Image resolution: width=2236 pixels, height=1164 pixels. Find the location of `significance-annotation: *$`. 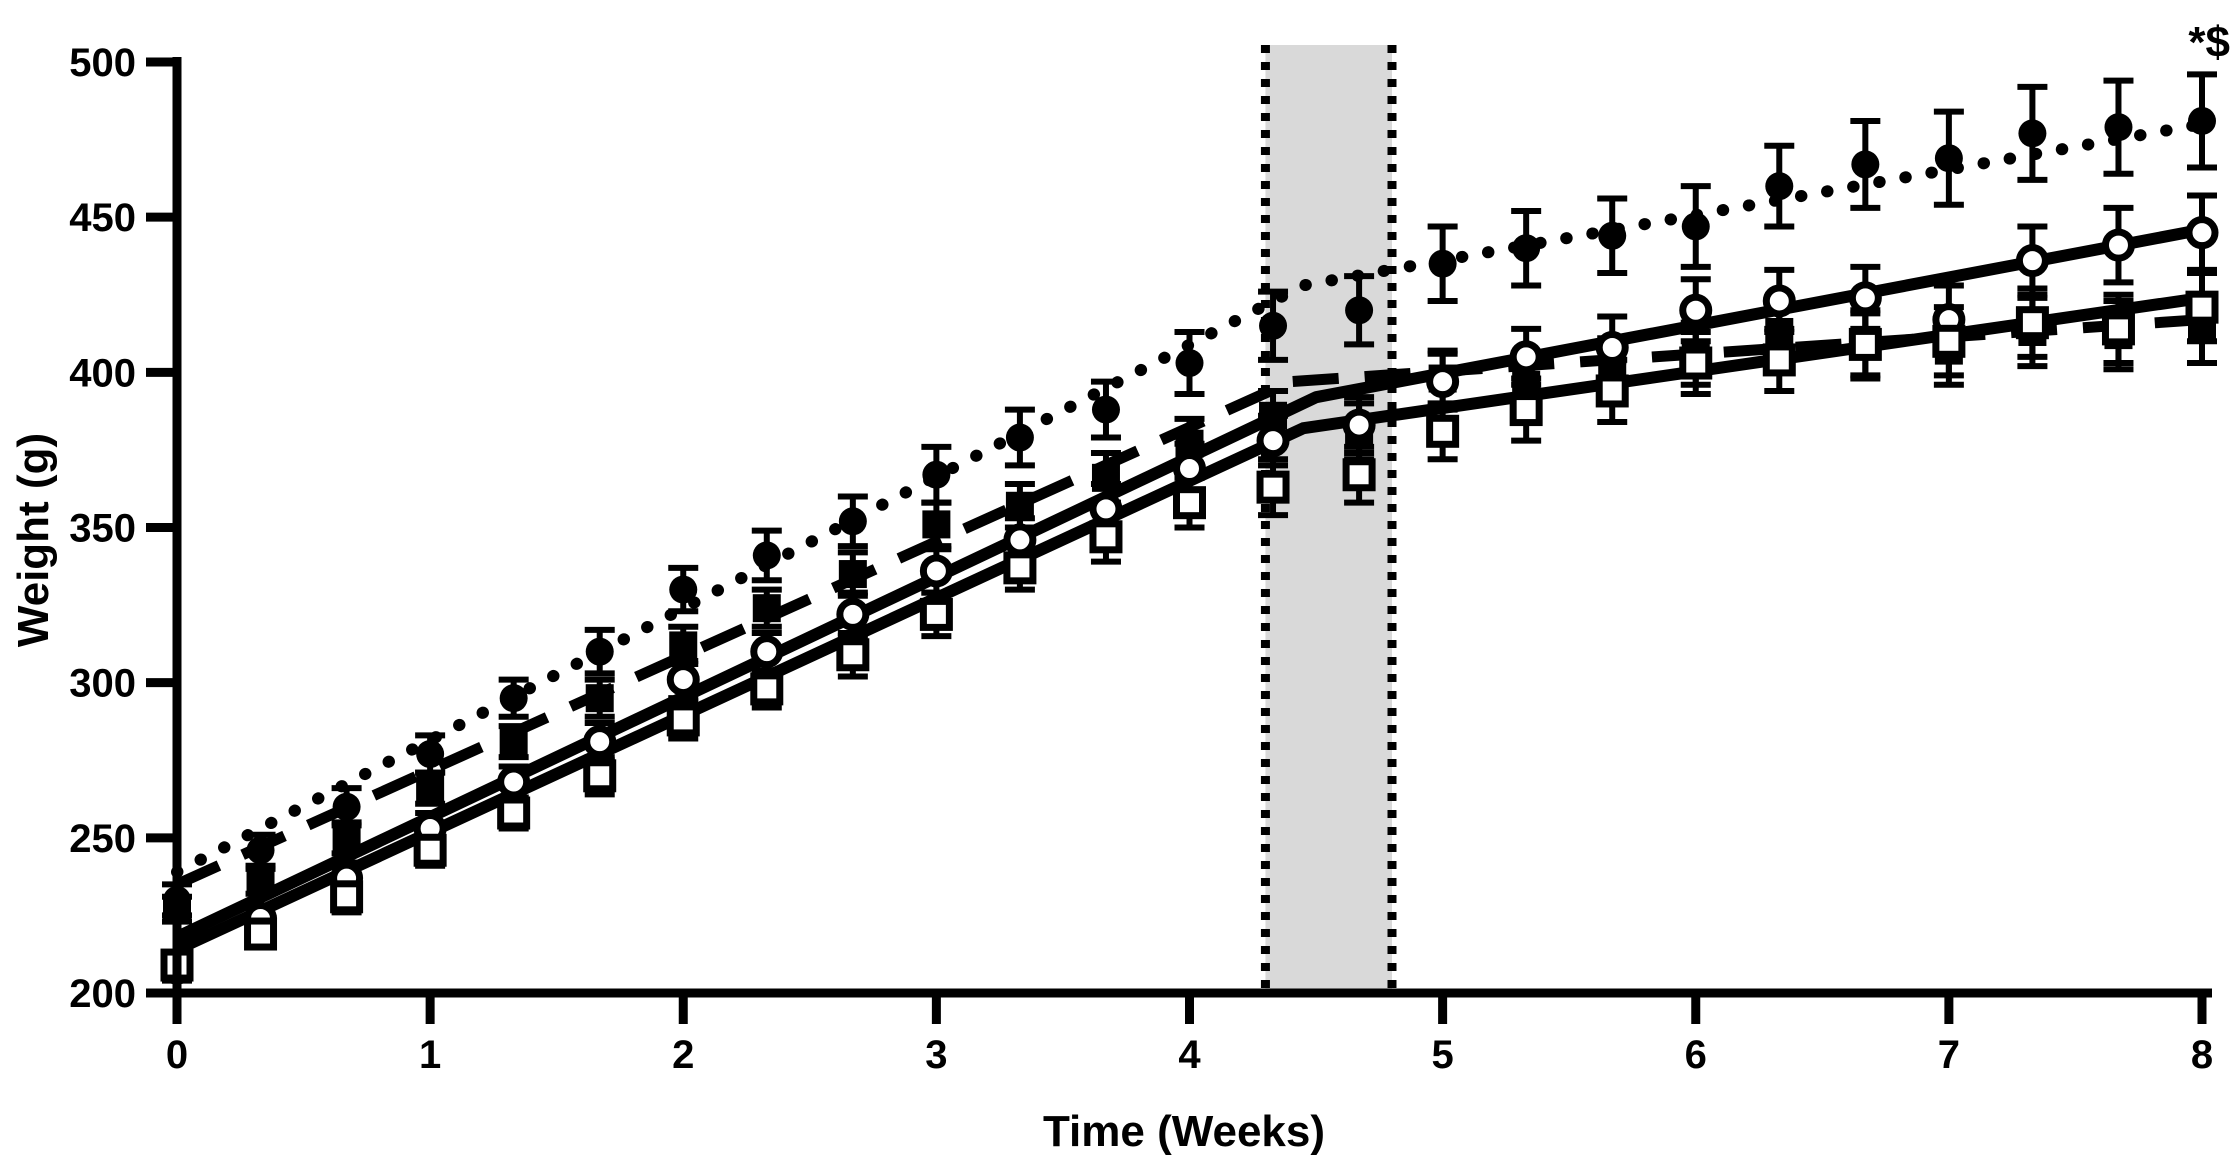

significance-annotation: *$ is located at coordinates (2209, 42).